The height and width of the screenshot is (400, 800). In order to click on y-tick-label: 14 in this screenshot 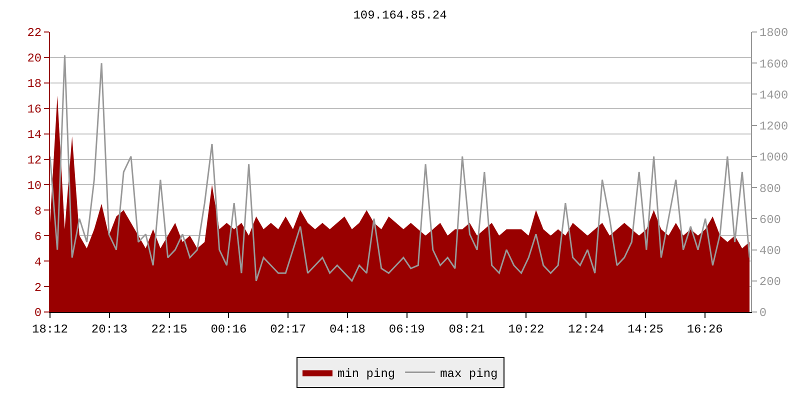, I will do `click(34, 135)`.